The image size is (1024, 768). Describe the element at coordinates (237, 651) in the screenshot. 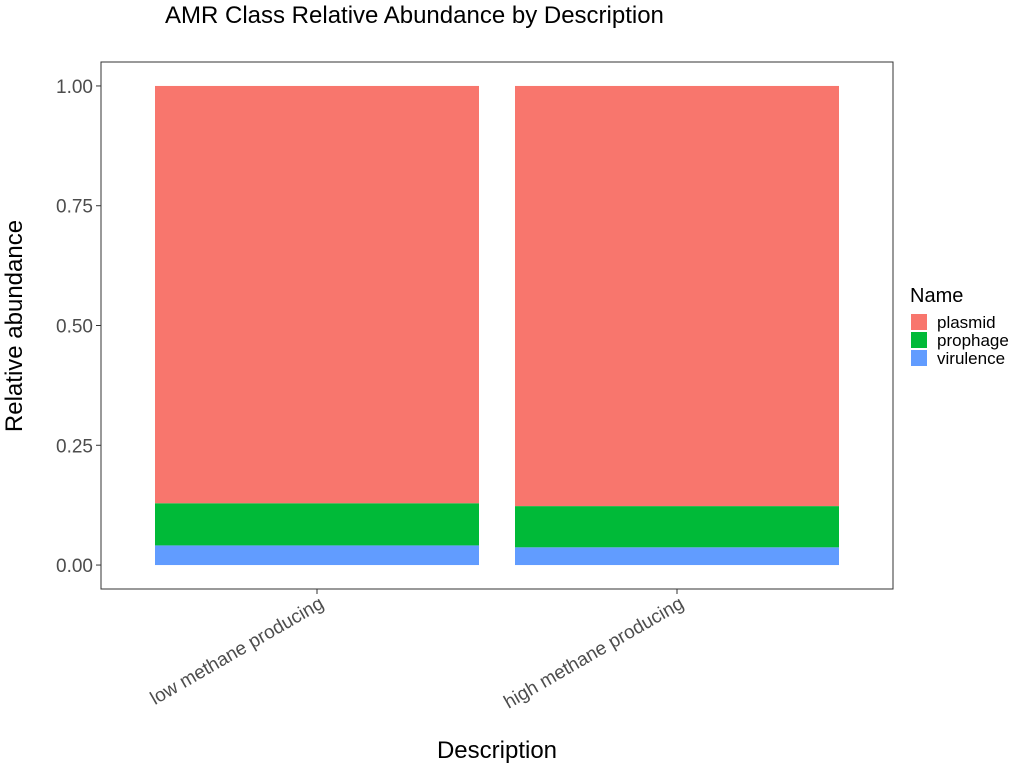

I see `x-tick-label: low methane producing` at that location.